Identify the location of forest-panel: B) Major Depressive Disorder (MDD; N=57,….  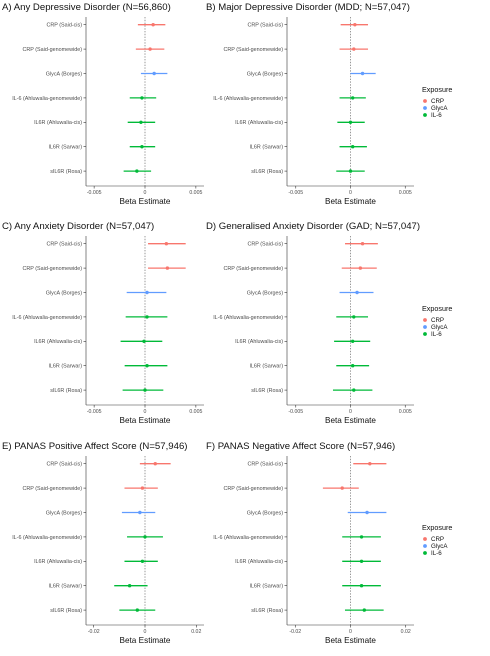
(310, 104).